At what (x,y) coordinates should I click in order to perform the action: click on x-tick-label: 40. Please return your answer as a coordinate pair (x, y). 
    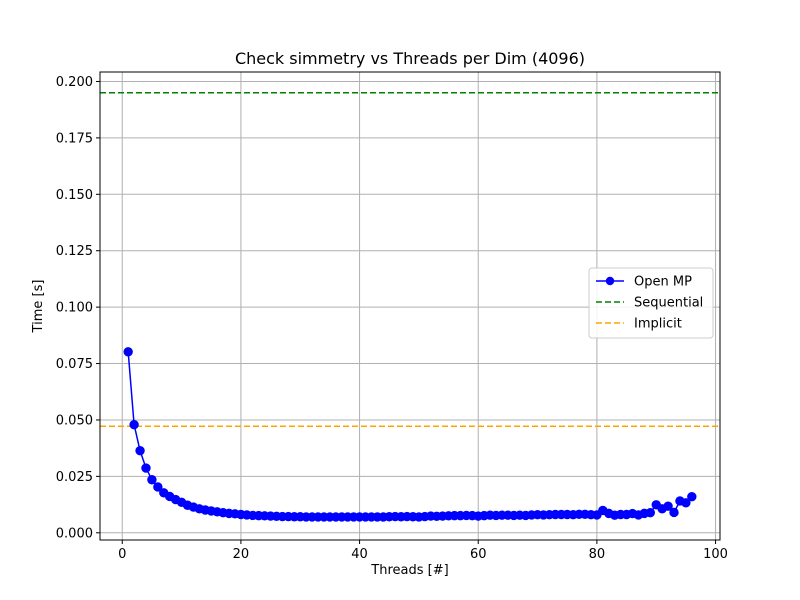
    Looking at the image, I should click on (359, 554).